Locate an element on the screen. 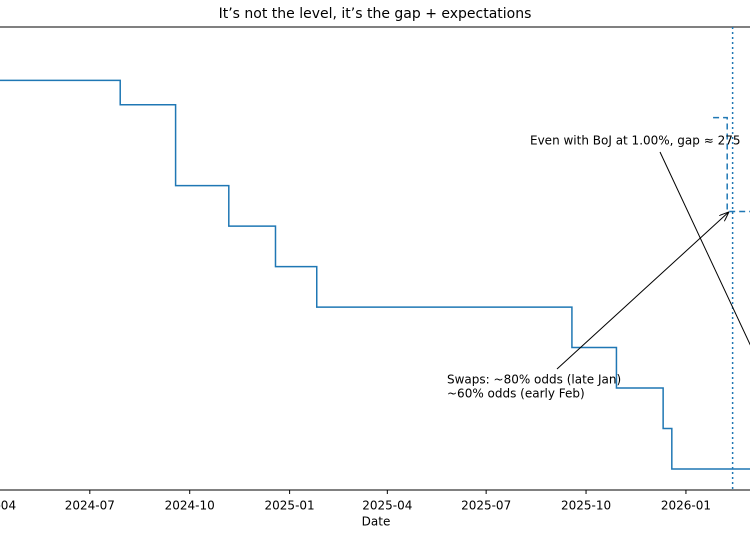  annotation-text: ~60% odds (early Feb) is located at coordinates (516, 394).